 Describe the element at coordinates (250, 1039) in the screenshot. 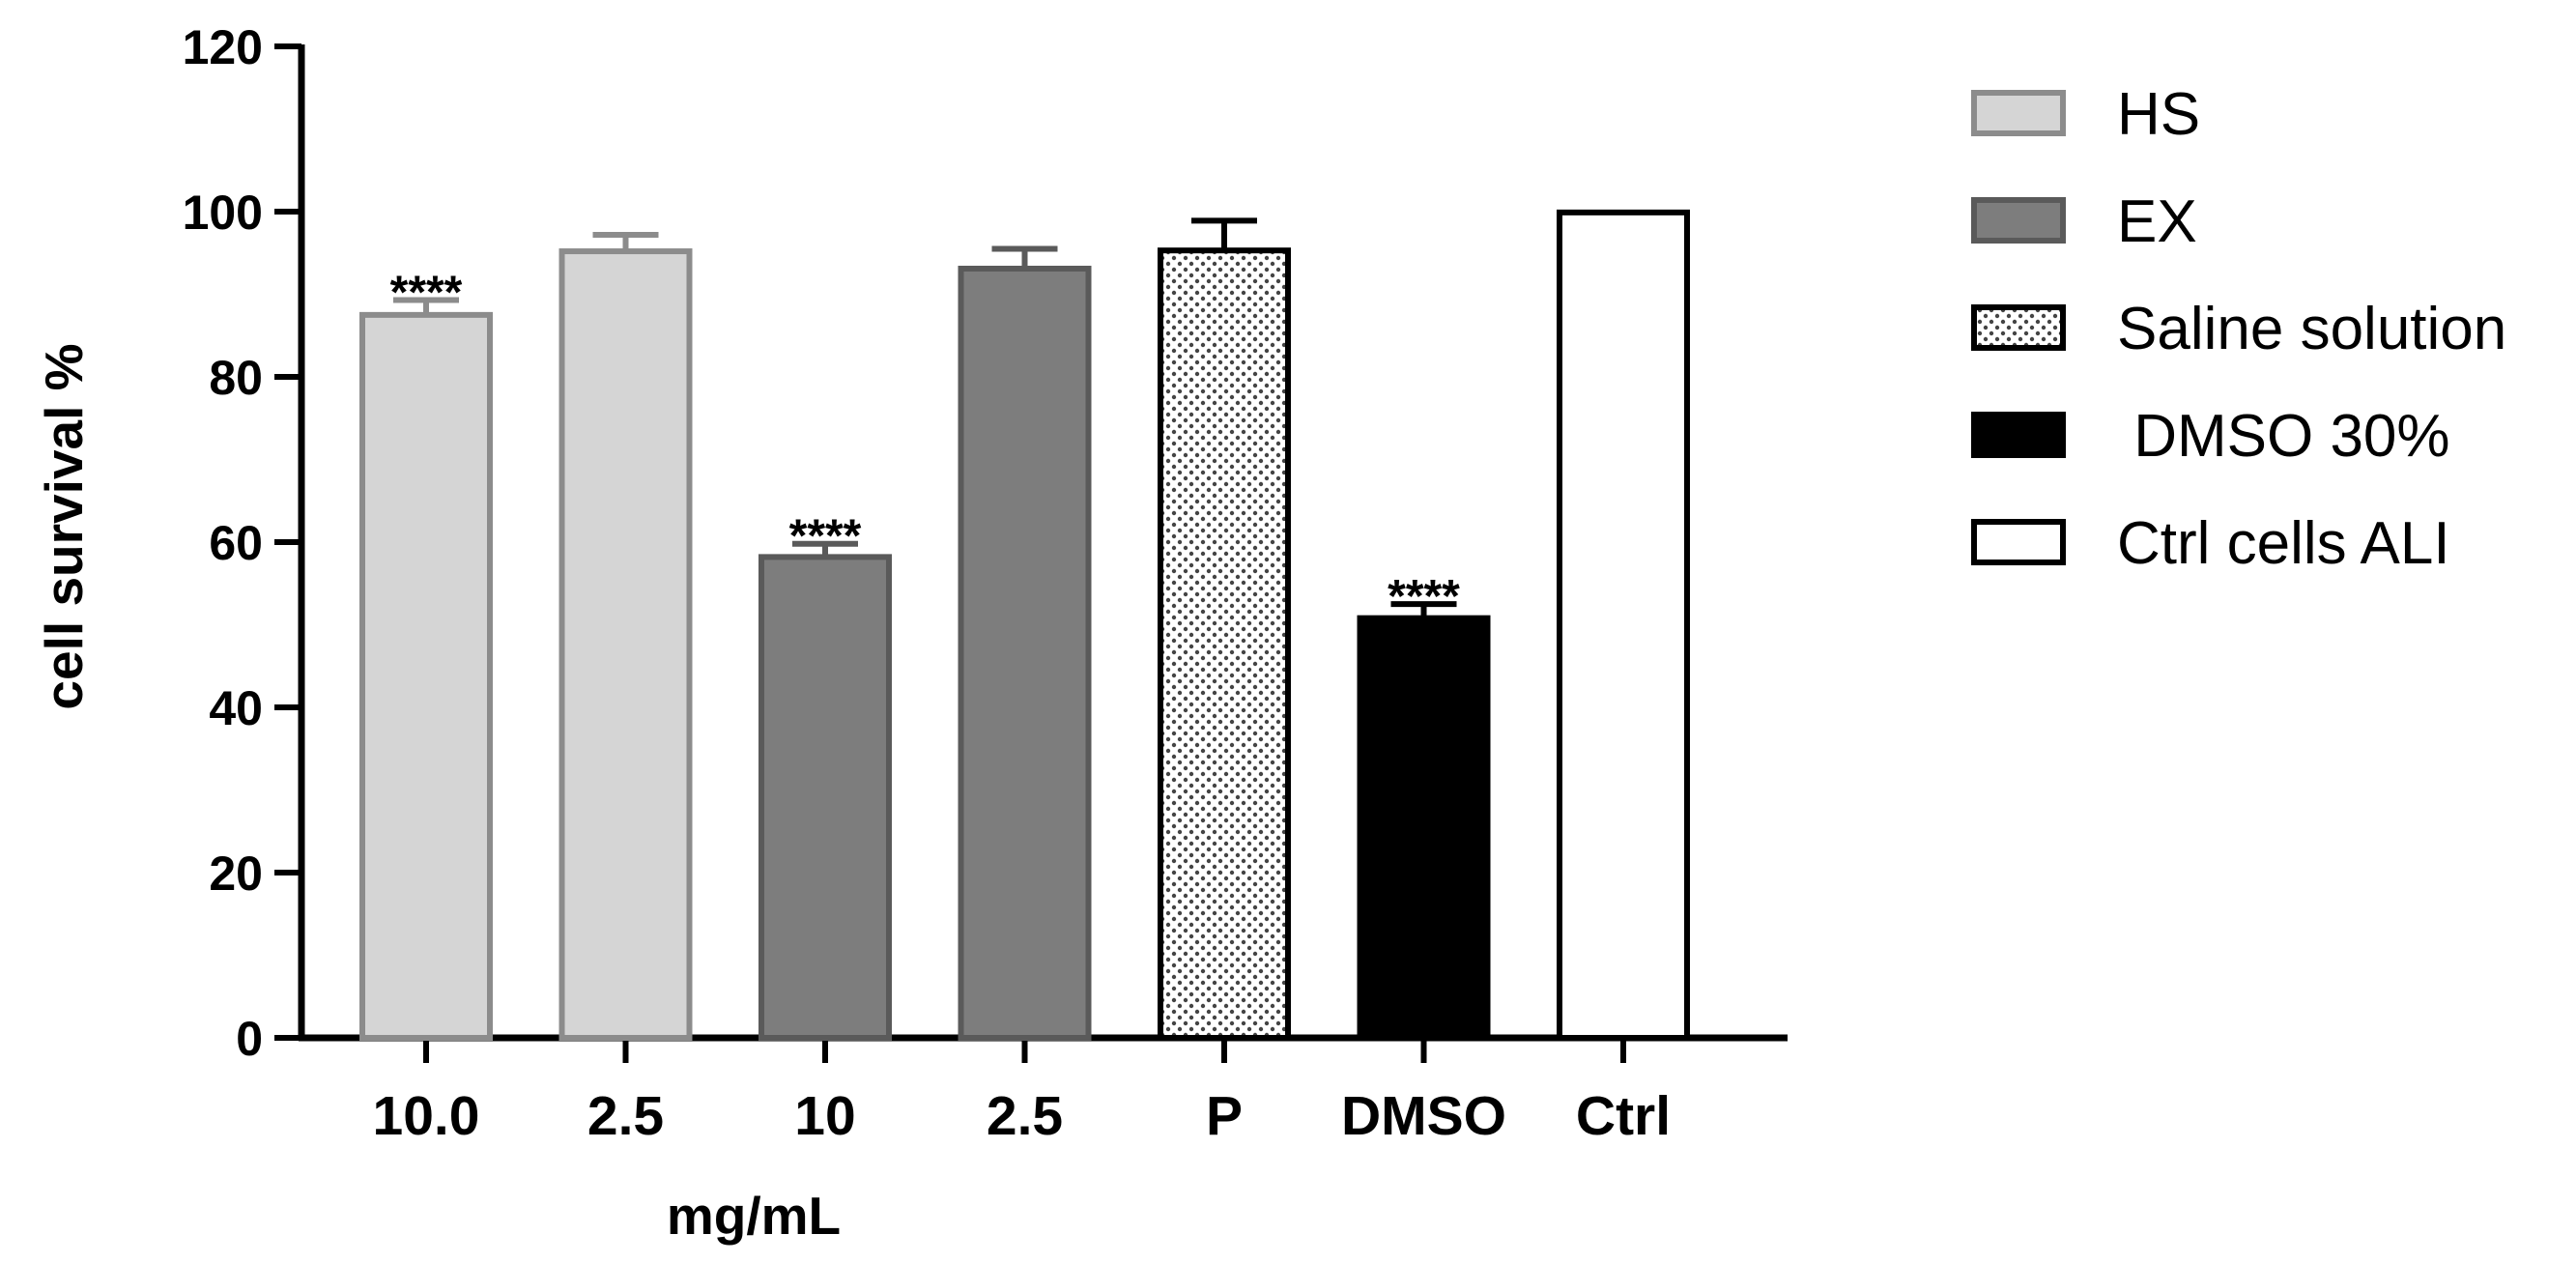

I see `y-tick-label: 0` at that location.